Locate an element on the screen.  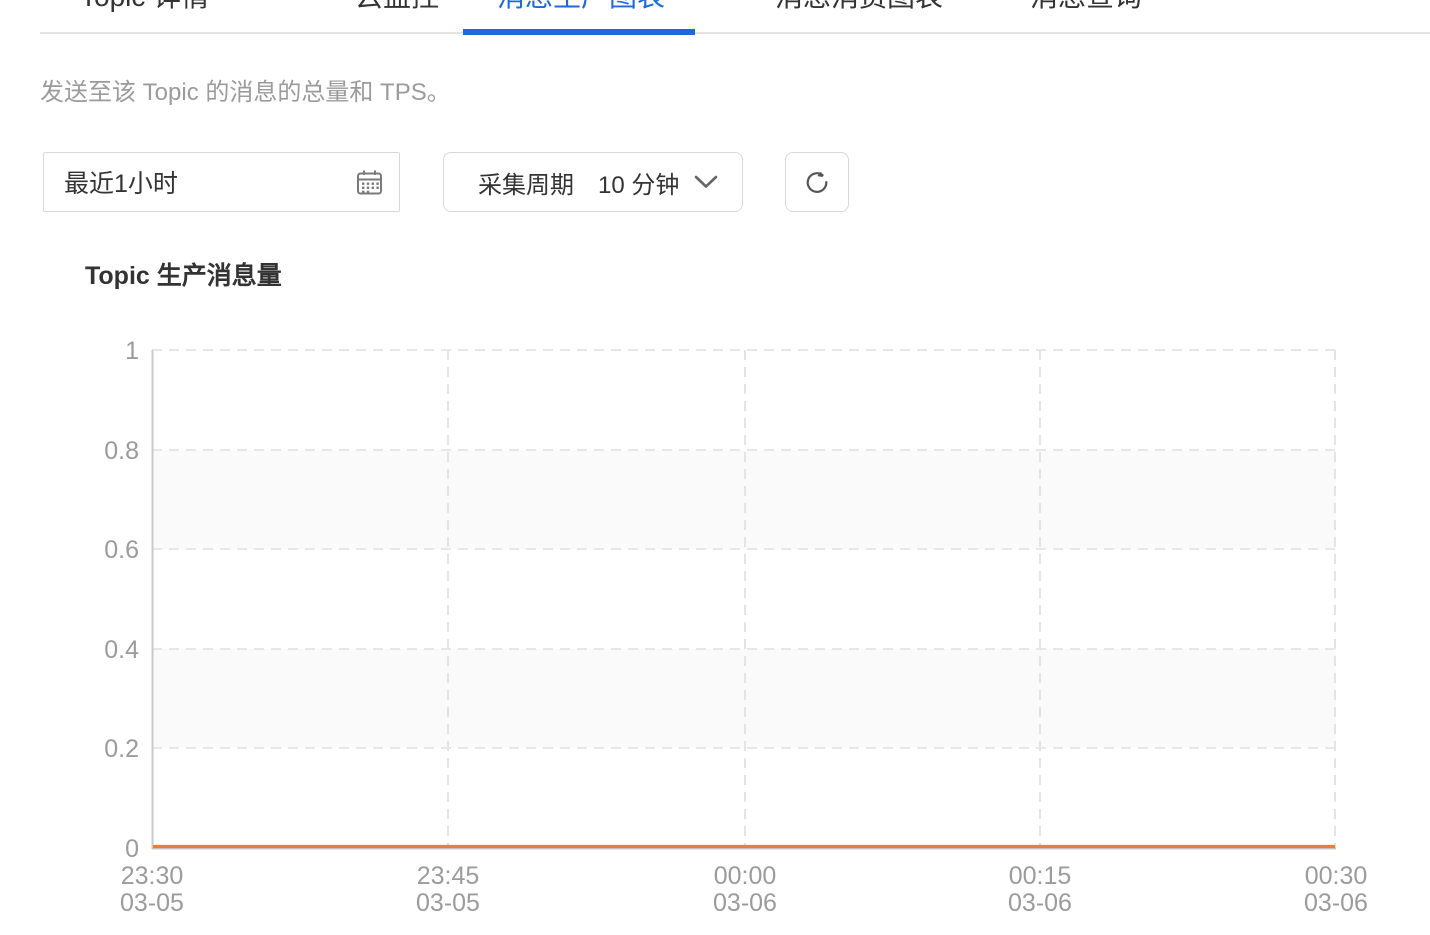
time-range-picker: 最近1小时 is located at coordinates (221, 182).